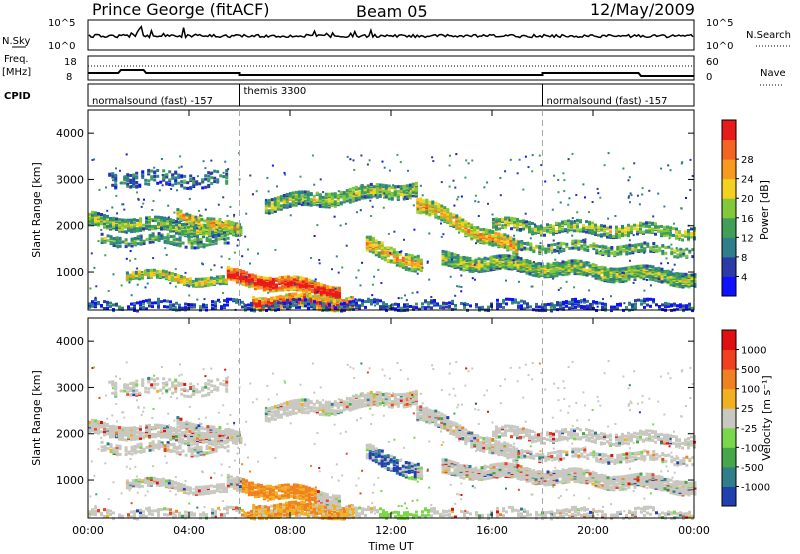 The image size is (800, 554). What do you see at coordinates (16, 59) in the screenshot?
I see `freq-label: Freq.` at bounding box center [16, 59].